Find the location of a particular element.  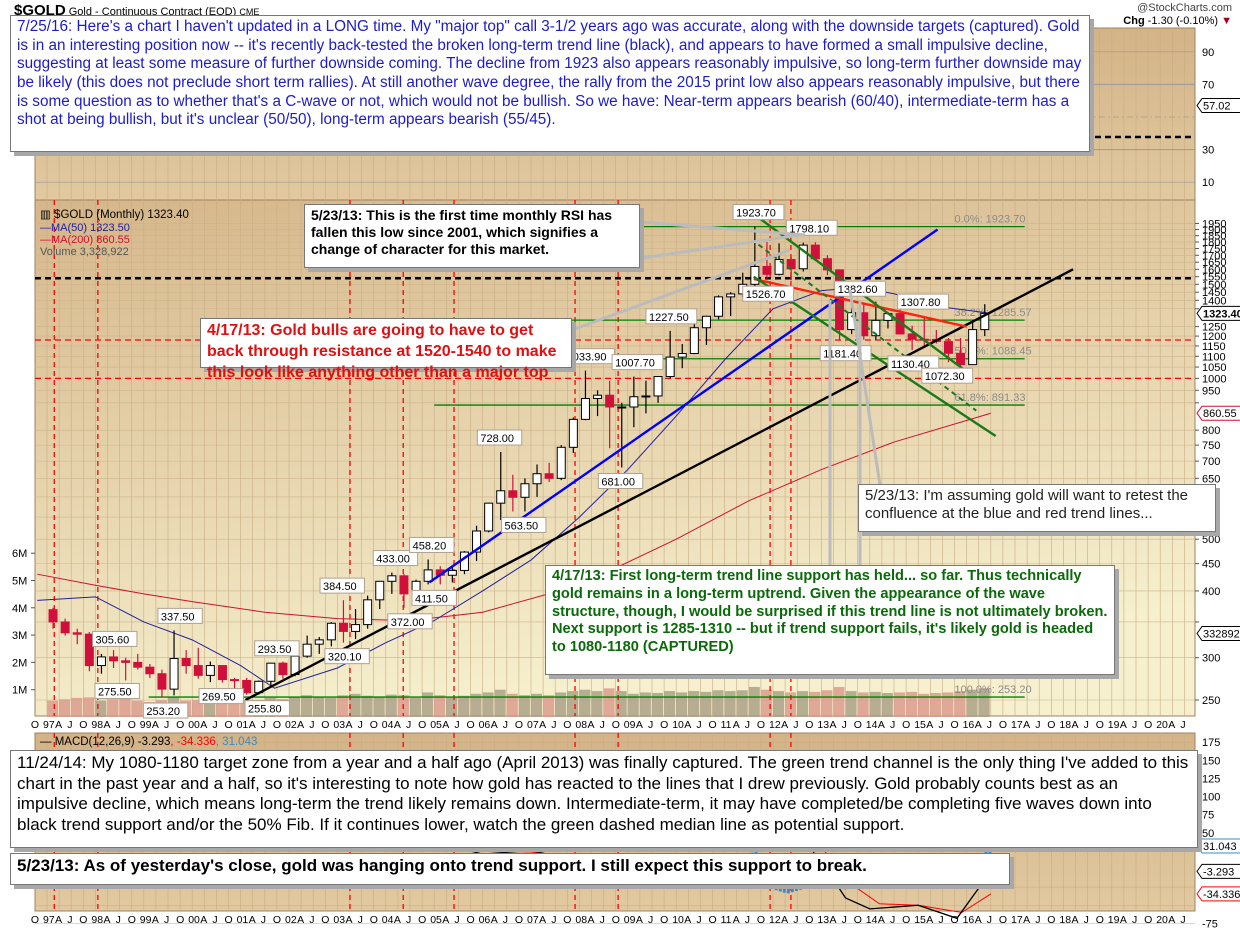

x-tick-year: 09 is located at coordinates (630, 920).